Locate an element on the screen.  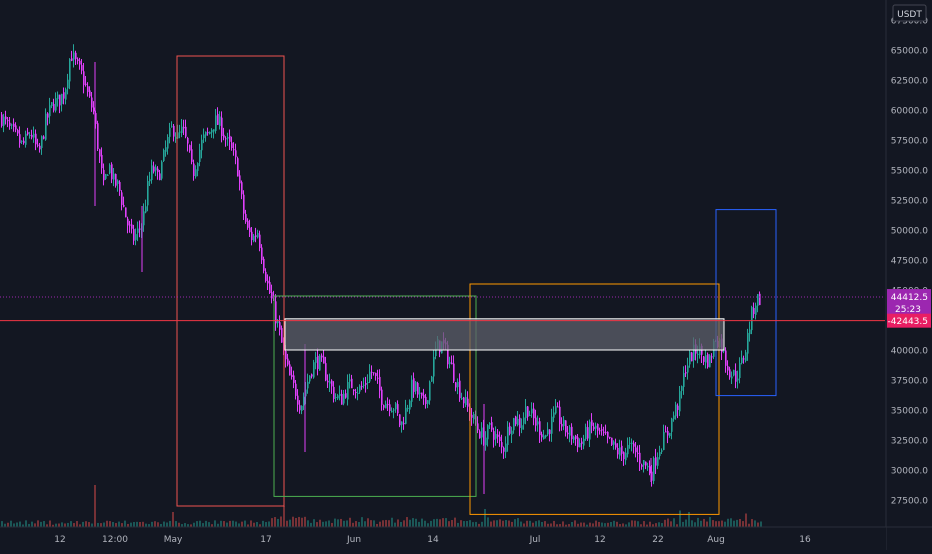
time-axis: 12 12:00 May 17 Jun 14 Jul 12 22 Aug 16 is located at coordinates (466, 538).